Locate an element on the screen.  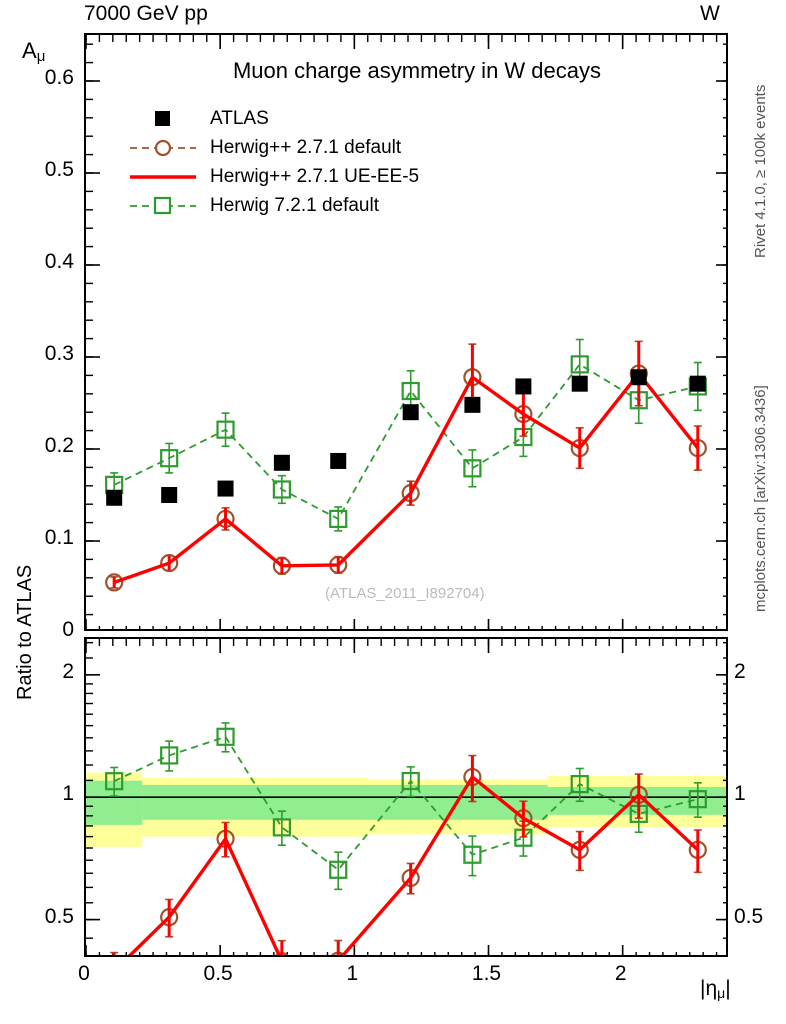
y-tick-label-main: 0.5 is located at coordinates (59, 169).